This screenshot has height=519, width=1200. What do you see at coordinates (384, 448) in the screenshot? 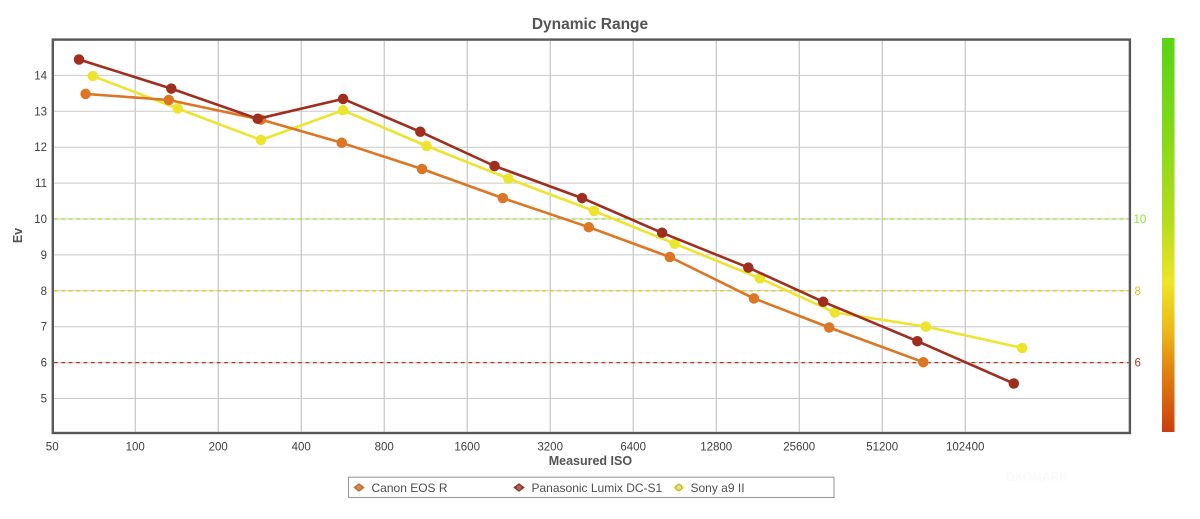
I see `svg-text: 800` at bounding box center [384, 448].